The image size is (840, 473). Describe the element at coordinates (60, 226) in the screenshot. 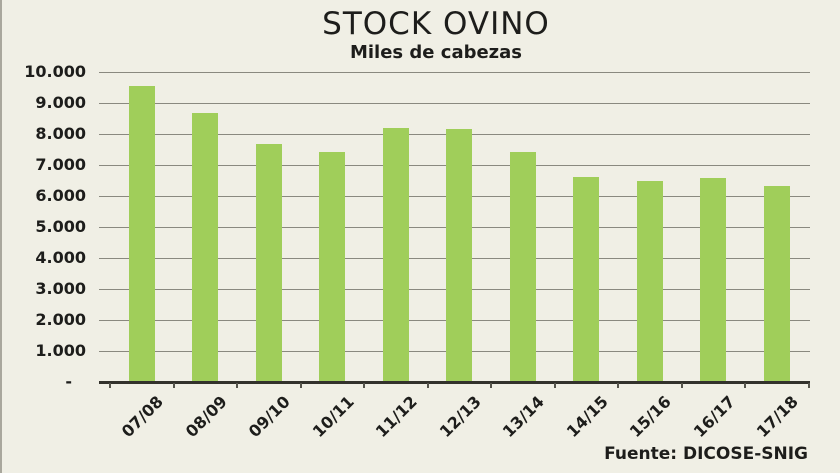

I see `y-axis-label: 5.000` at that location.